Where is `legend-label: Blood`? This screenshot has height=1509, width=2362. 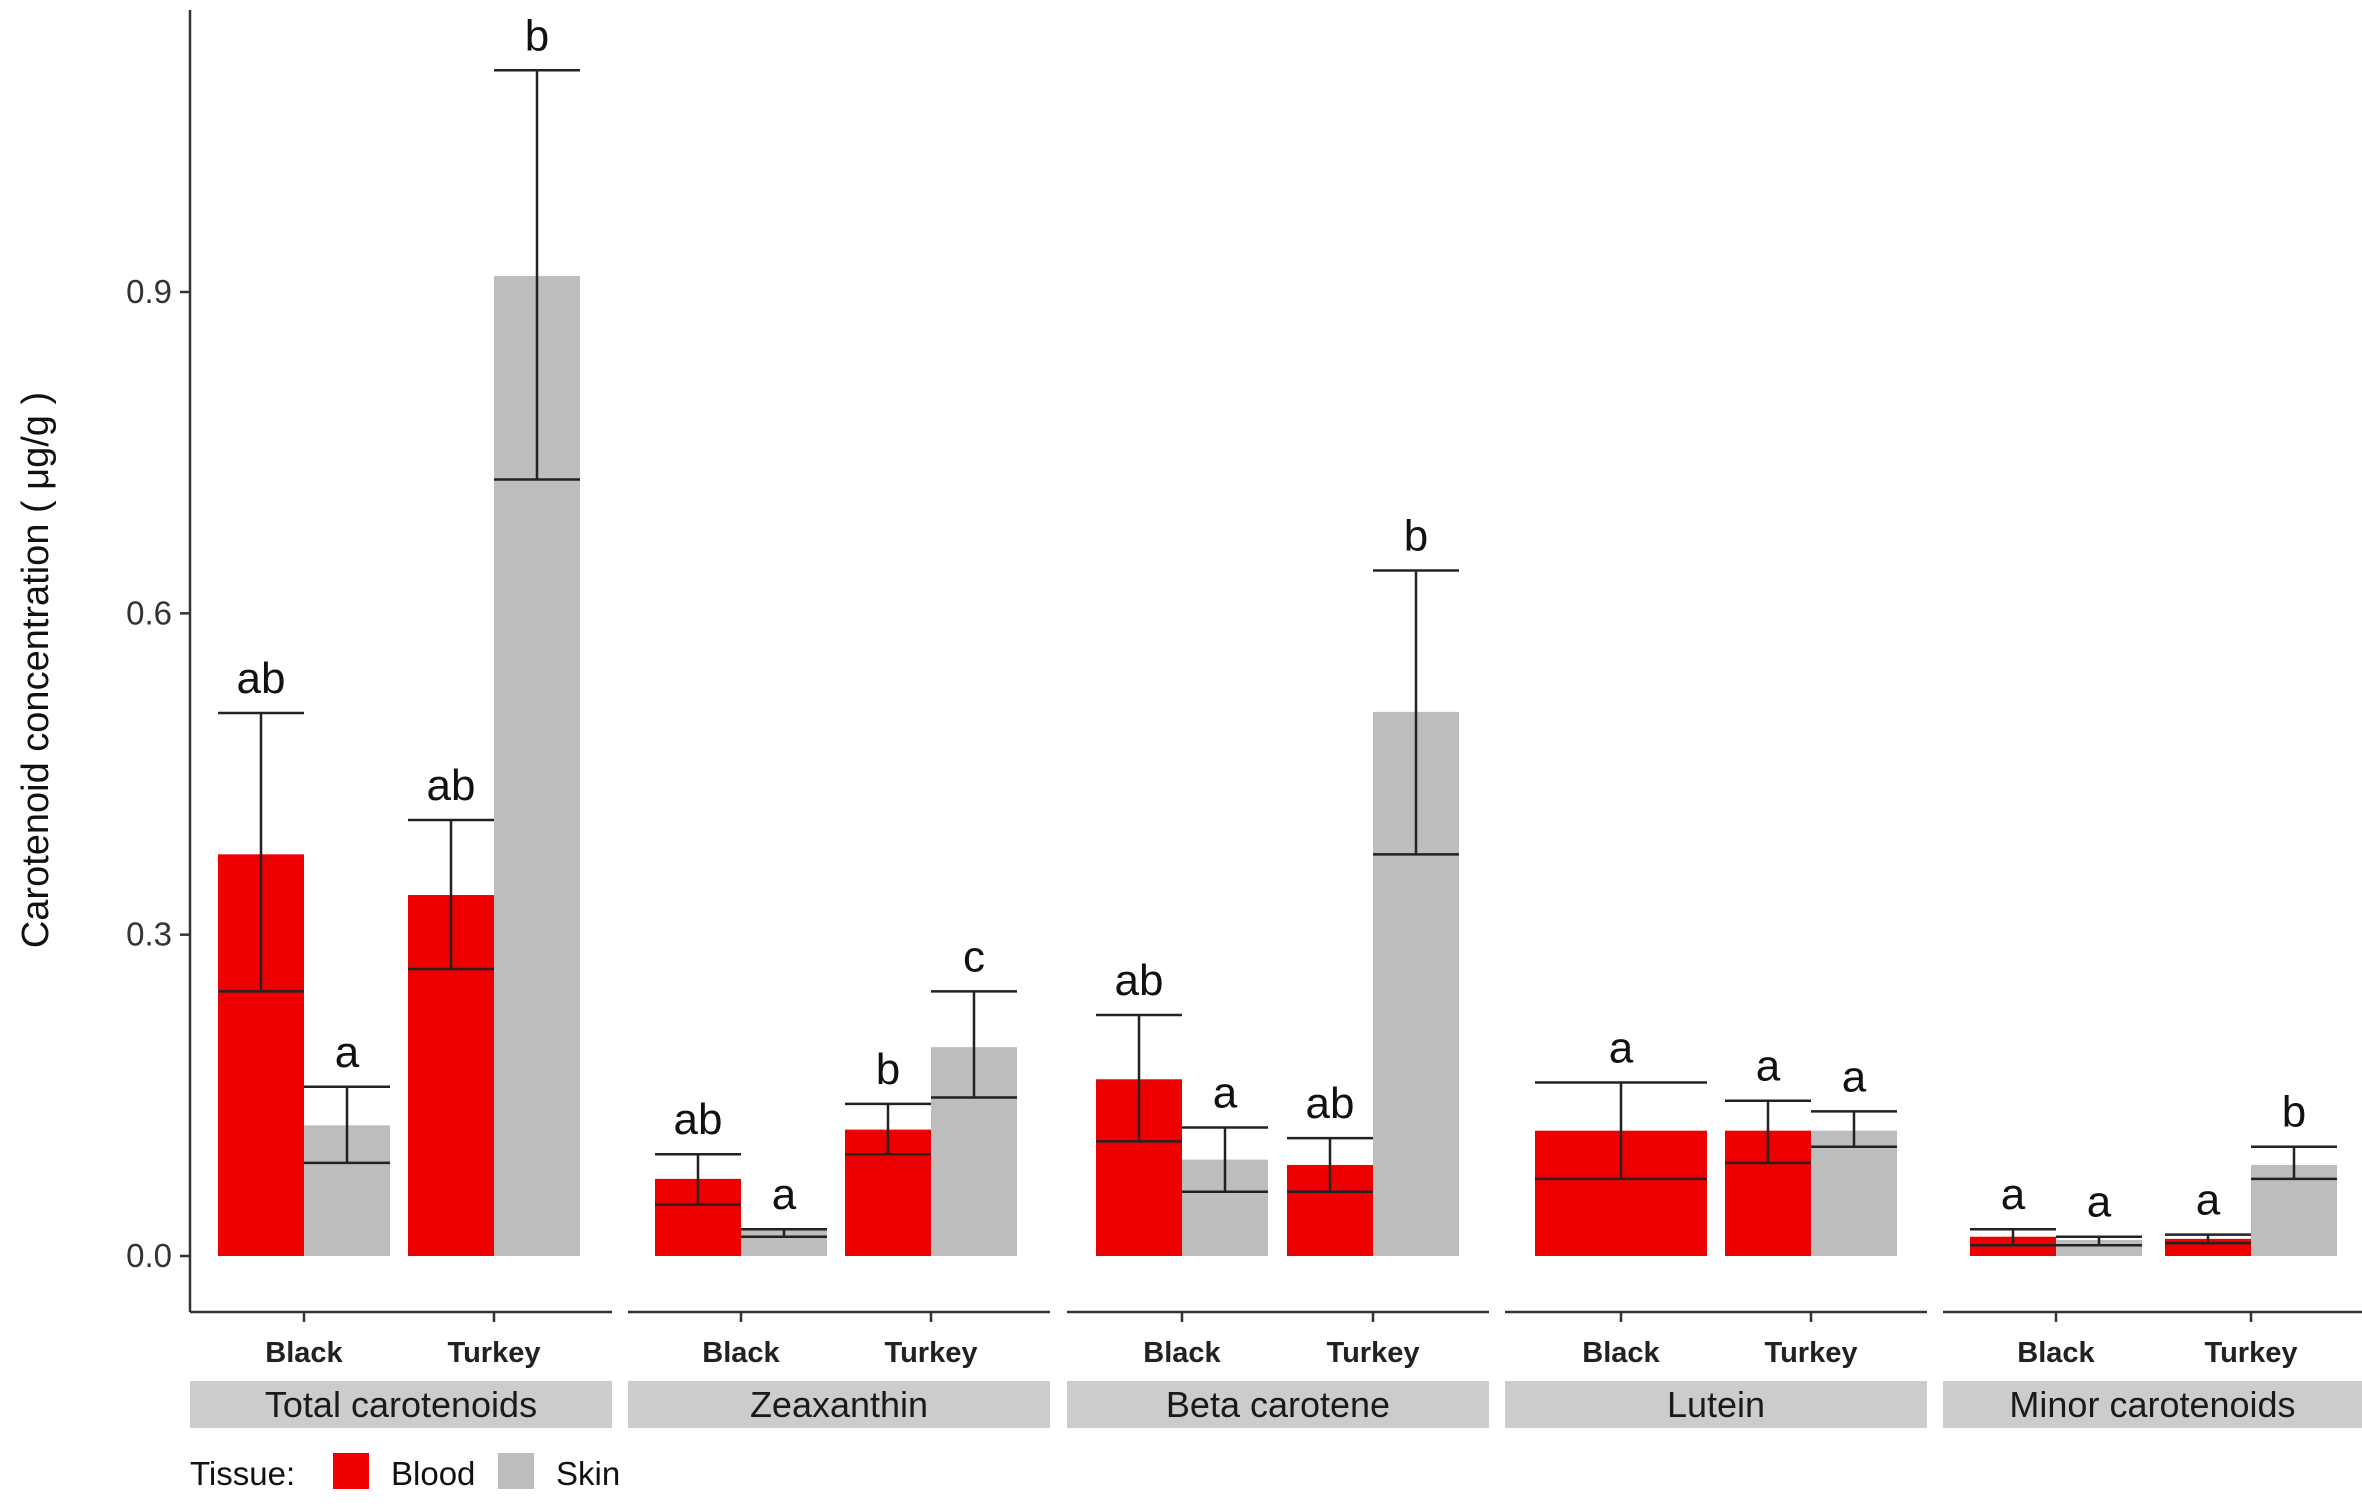
legend-label: Blood is located at coordinates (433, 1473).